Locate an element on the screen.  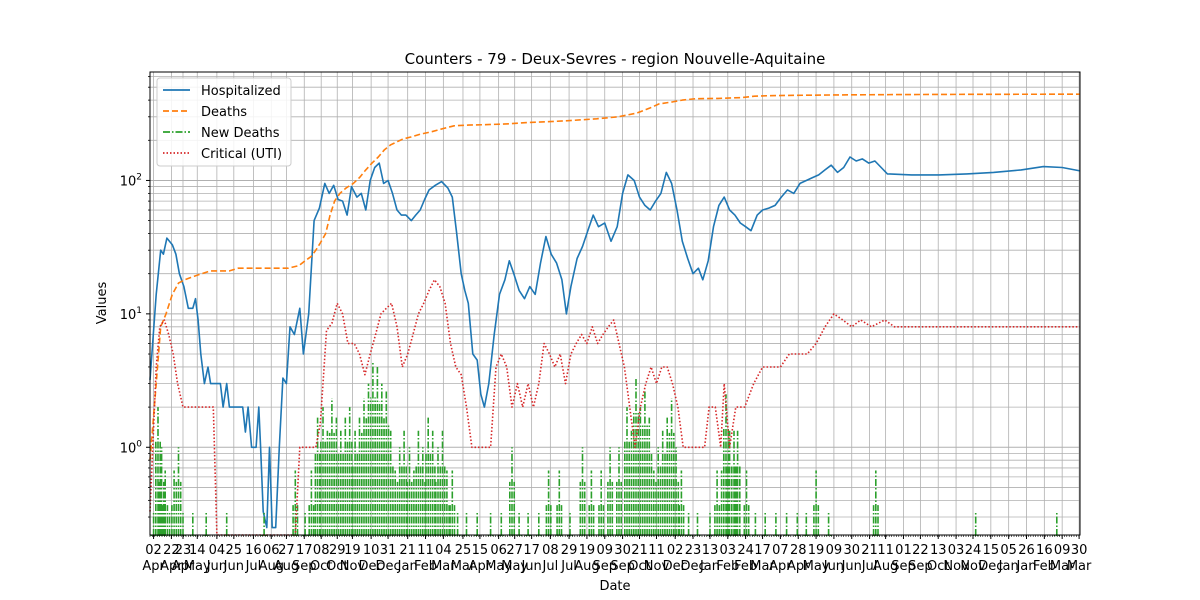
x-tick-label: 31 is located at coordinates (388, 550).